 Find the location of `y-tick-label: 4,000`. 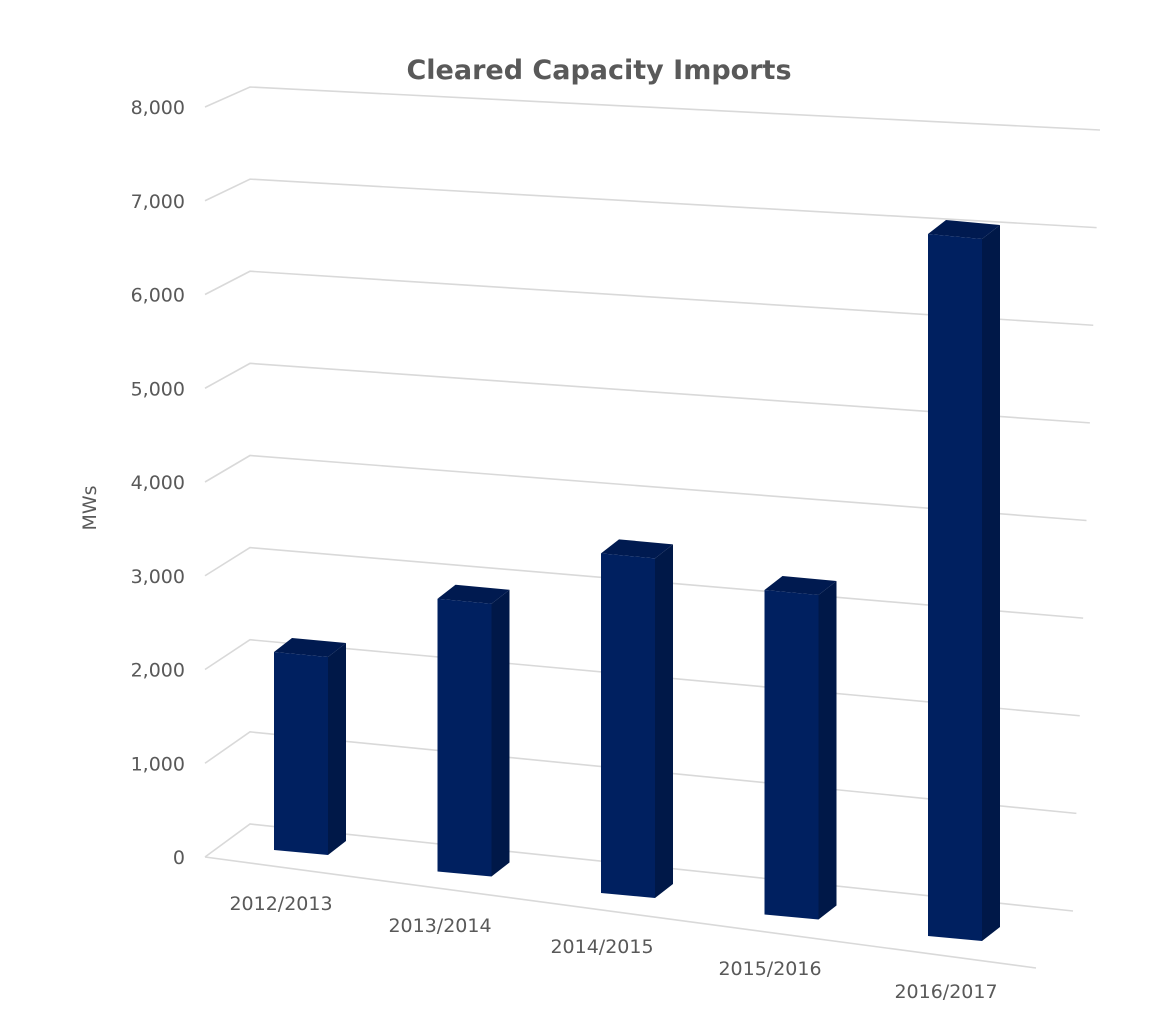

y-tick-label: 4,000 is located at coordinates (158, 483).